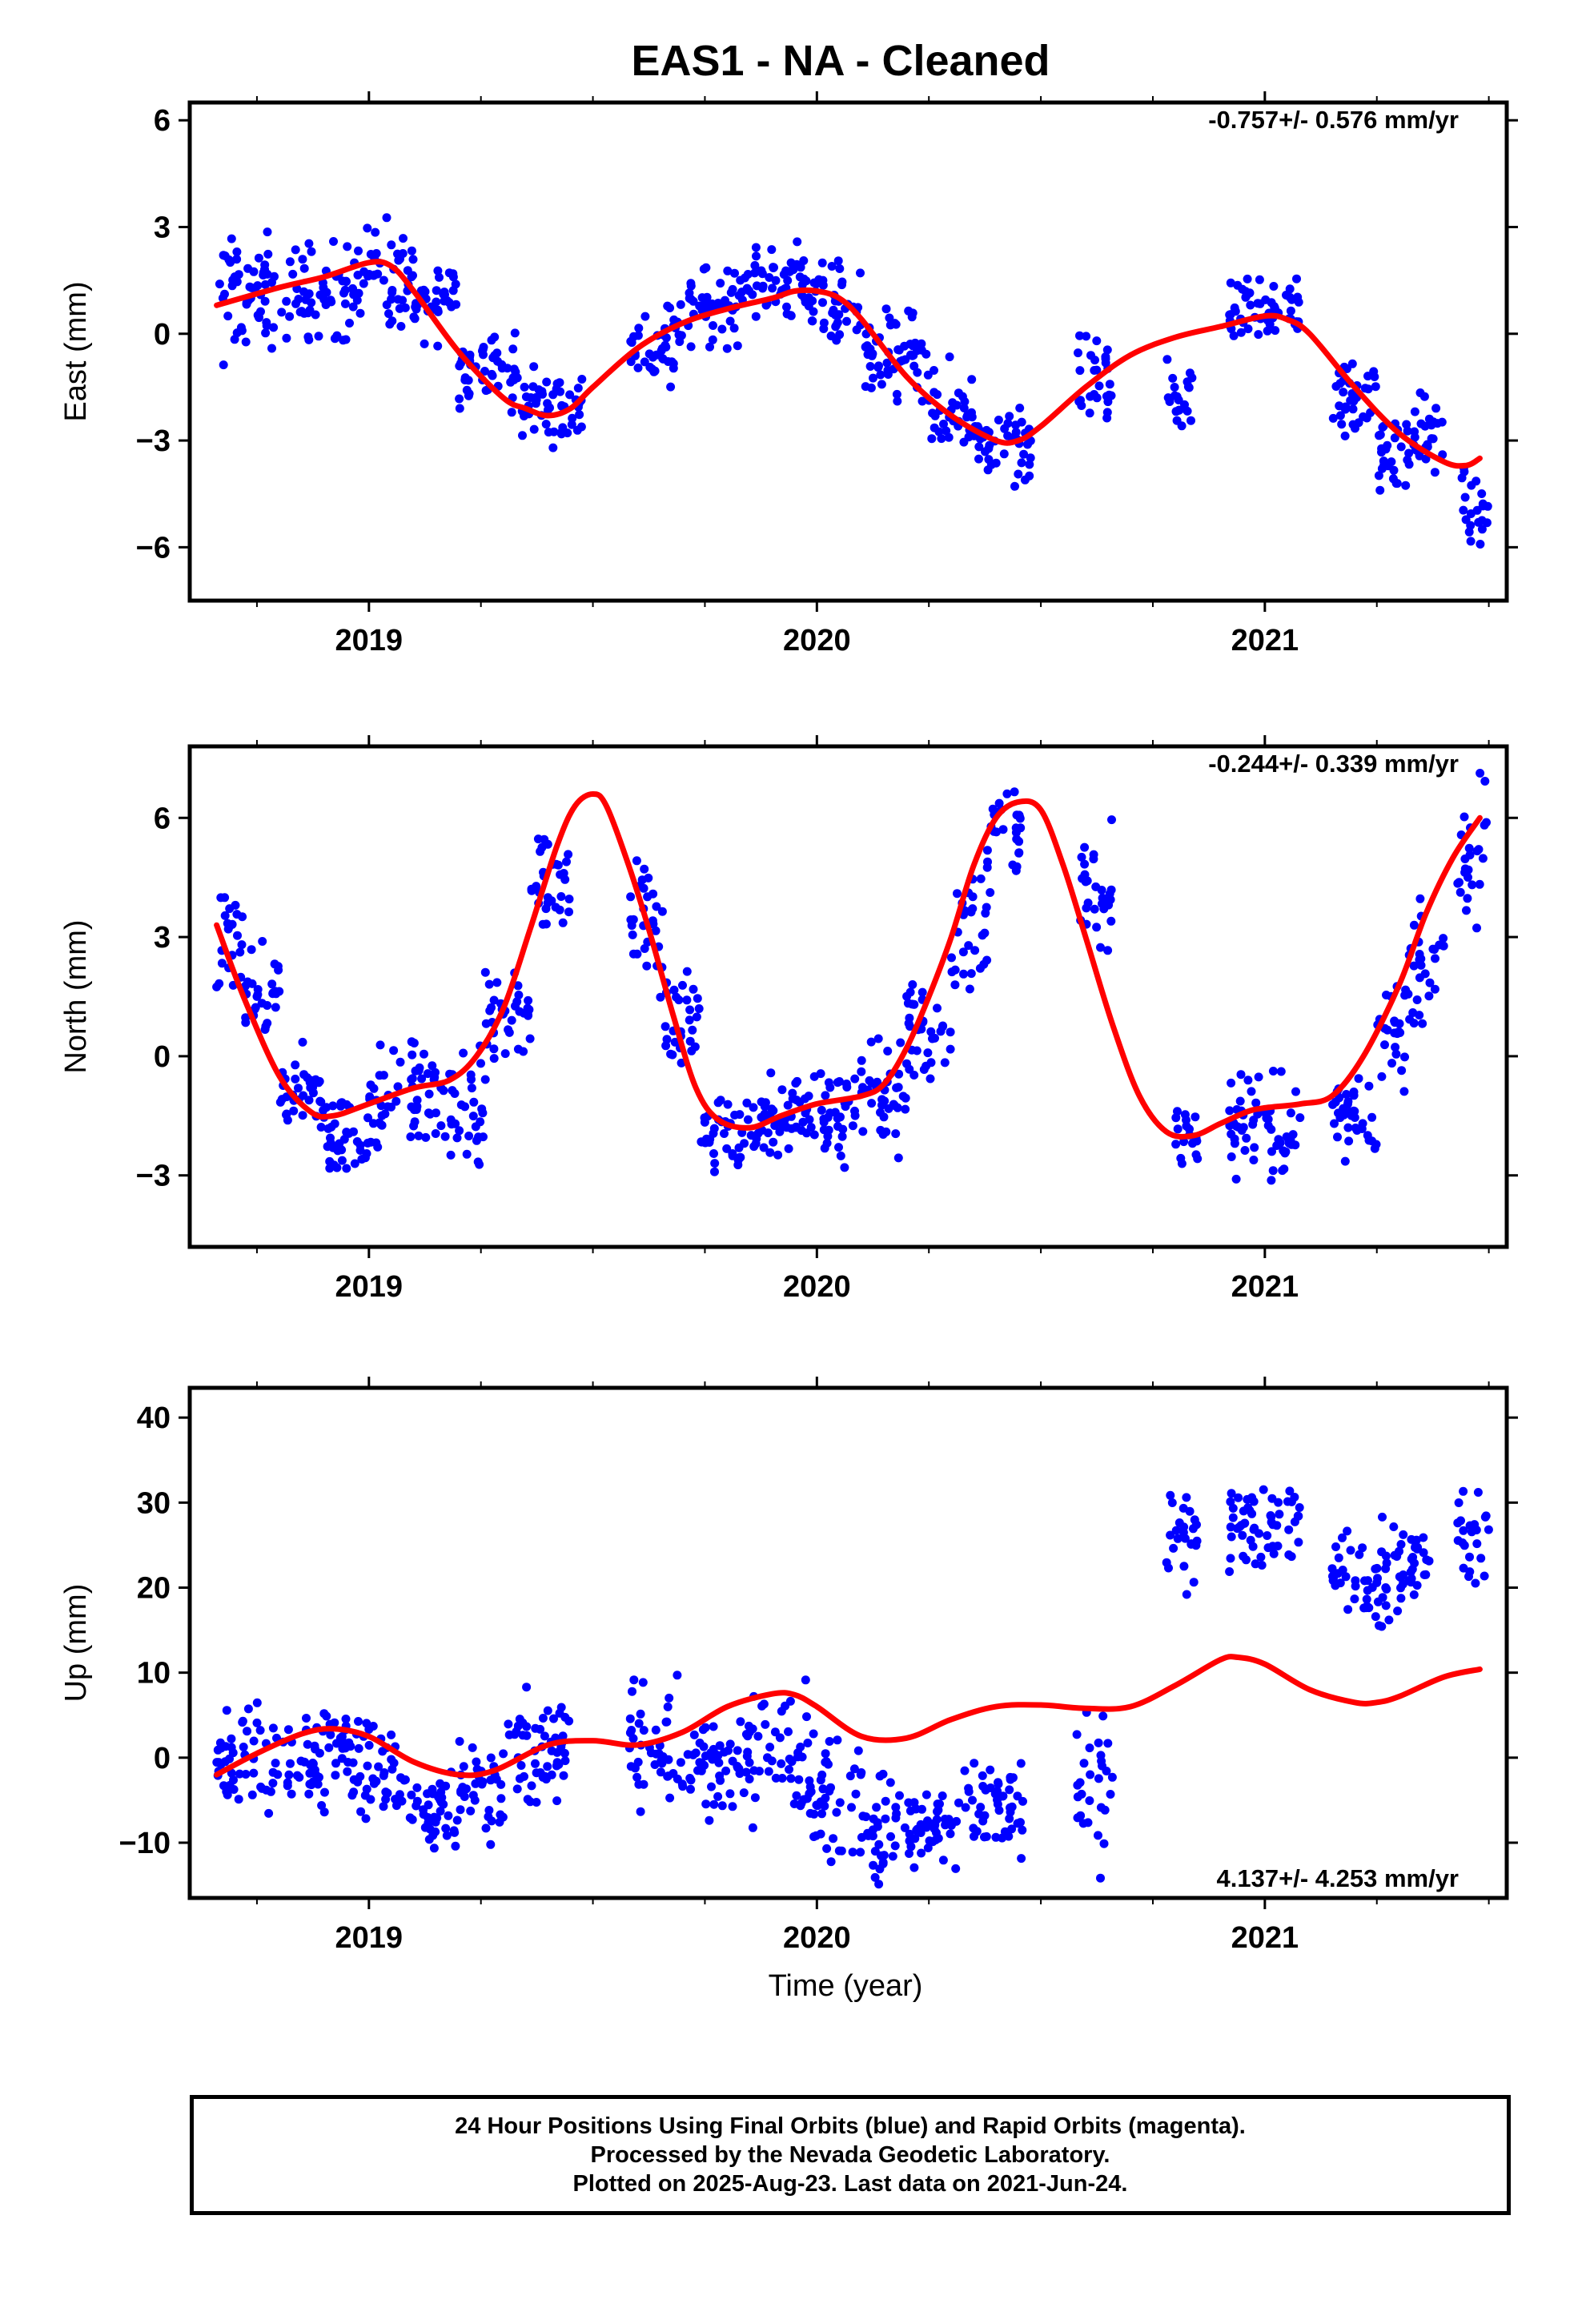  I want to click on up-rate-label: 4.137+/- 4.253 mm/yr, so click(1338, 1878).